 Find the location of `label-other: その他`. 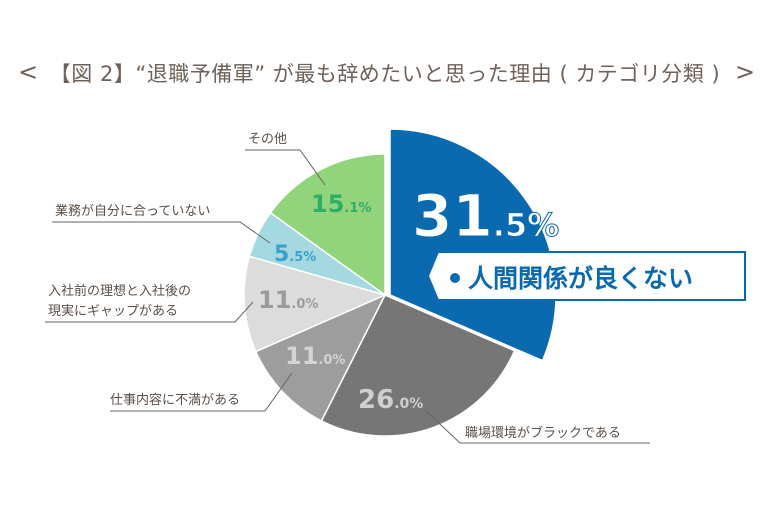

label-other: その他 is located at coordinates (267, 139).